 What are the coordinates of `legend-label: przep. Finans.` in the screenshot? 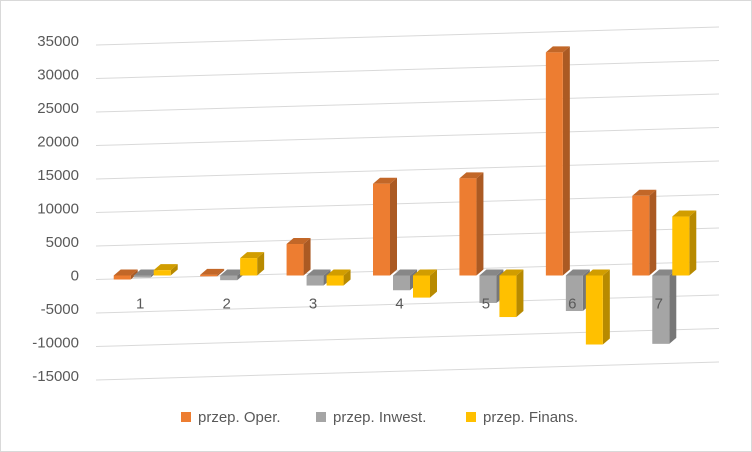 It's located at (530, 417).